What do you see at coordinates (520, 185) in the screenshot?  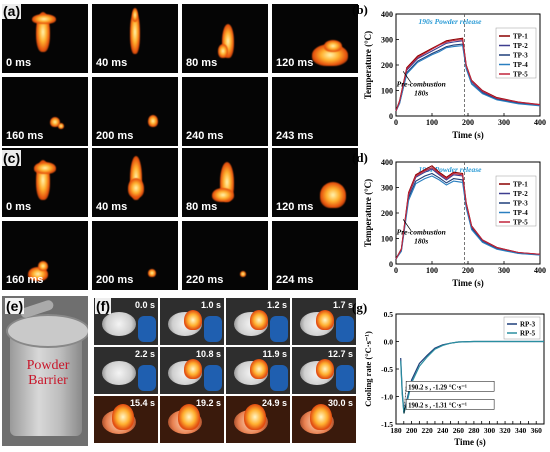 I see `legend-label: TP-1` at bounding box center [520, 185].